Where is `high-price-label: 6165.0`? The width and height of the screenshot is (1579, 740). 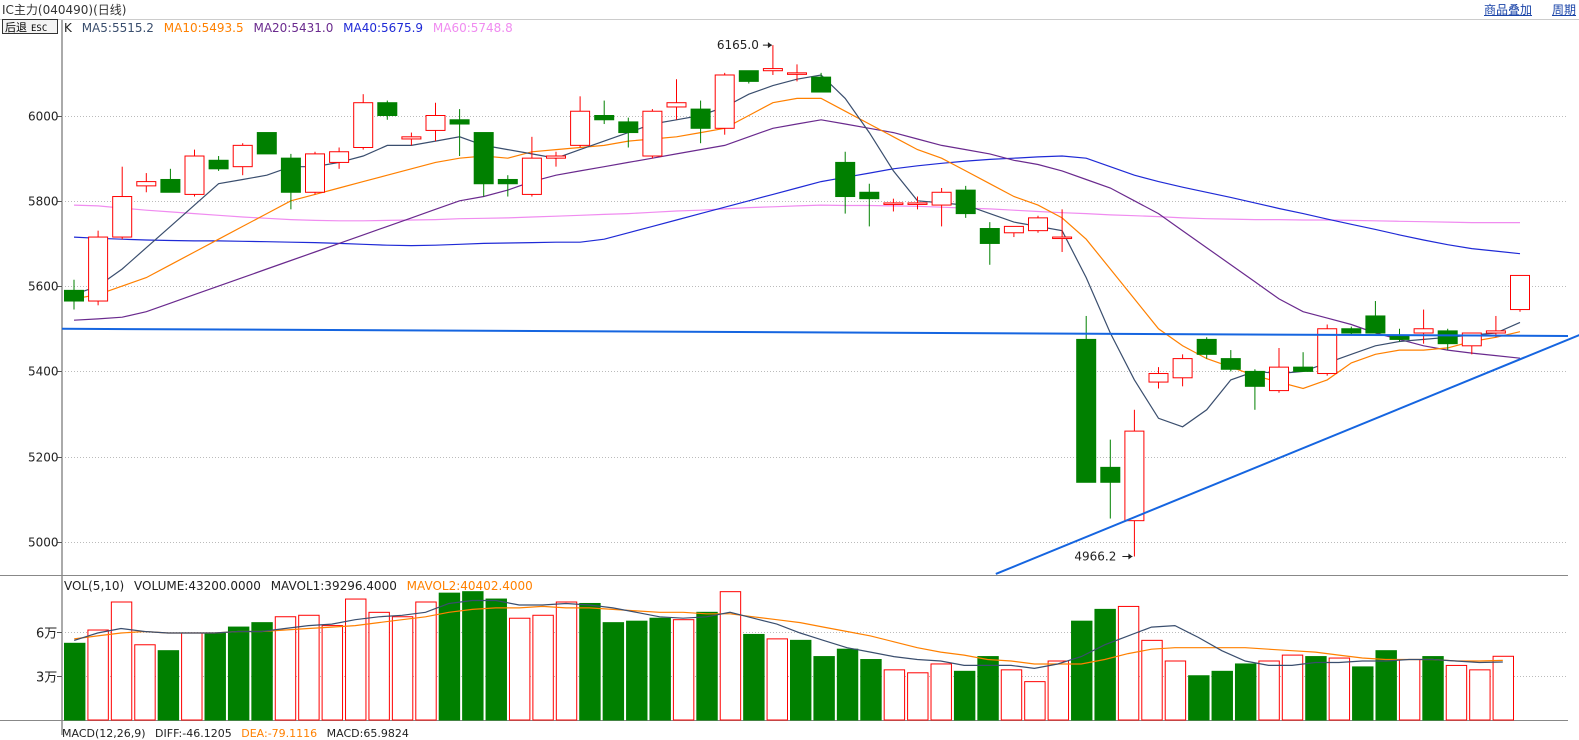
high-price-label: 6165.0 is located at coordinates (738, 45).